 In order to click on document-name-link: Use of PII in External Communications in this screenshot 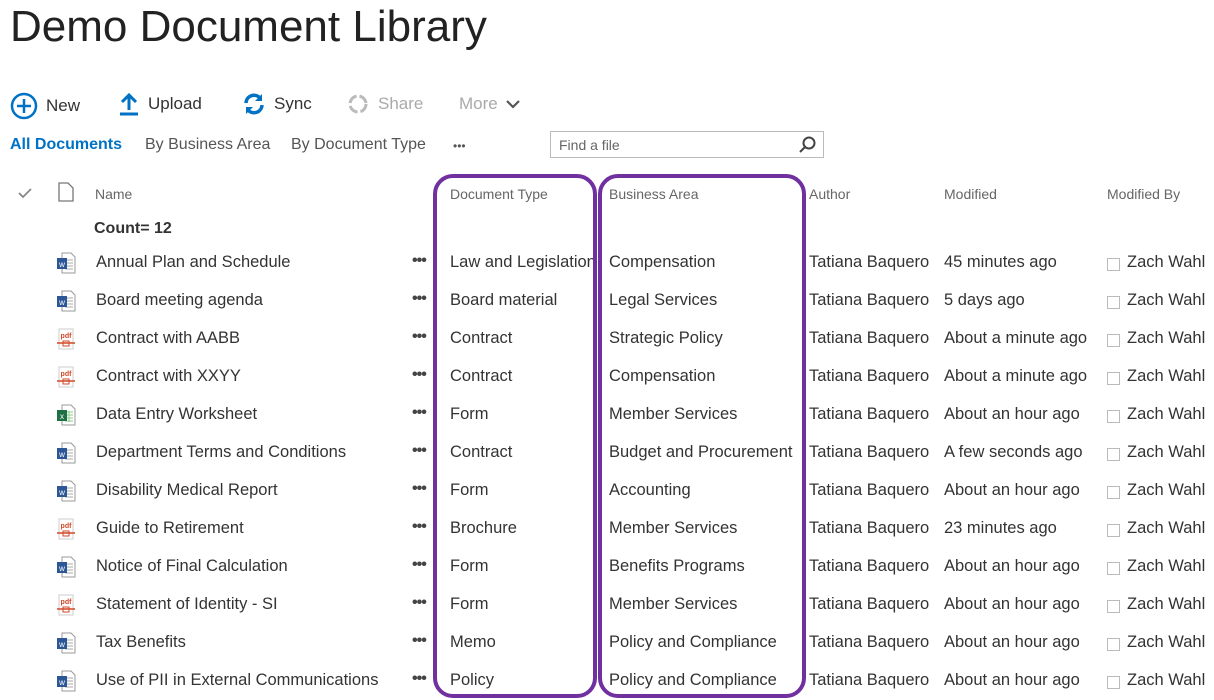, I will do `click(237, 680)`.